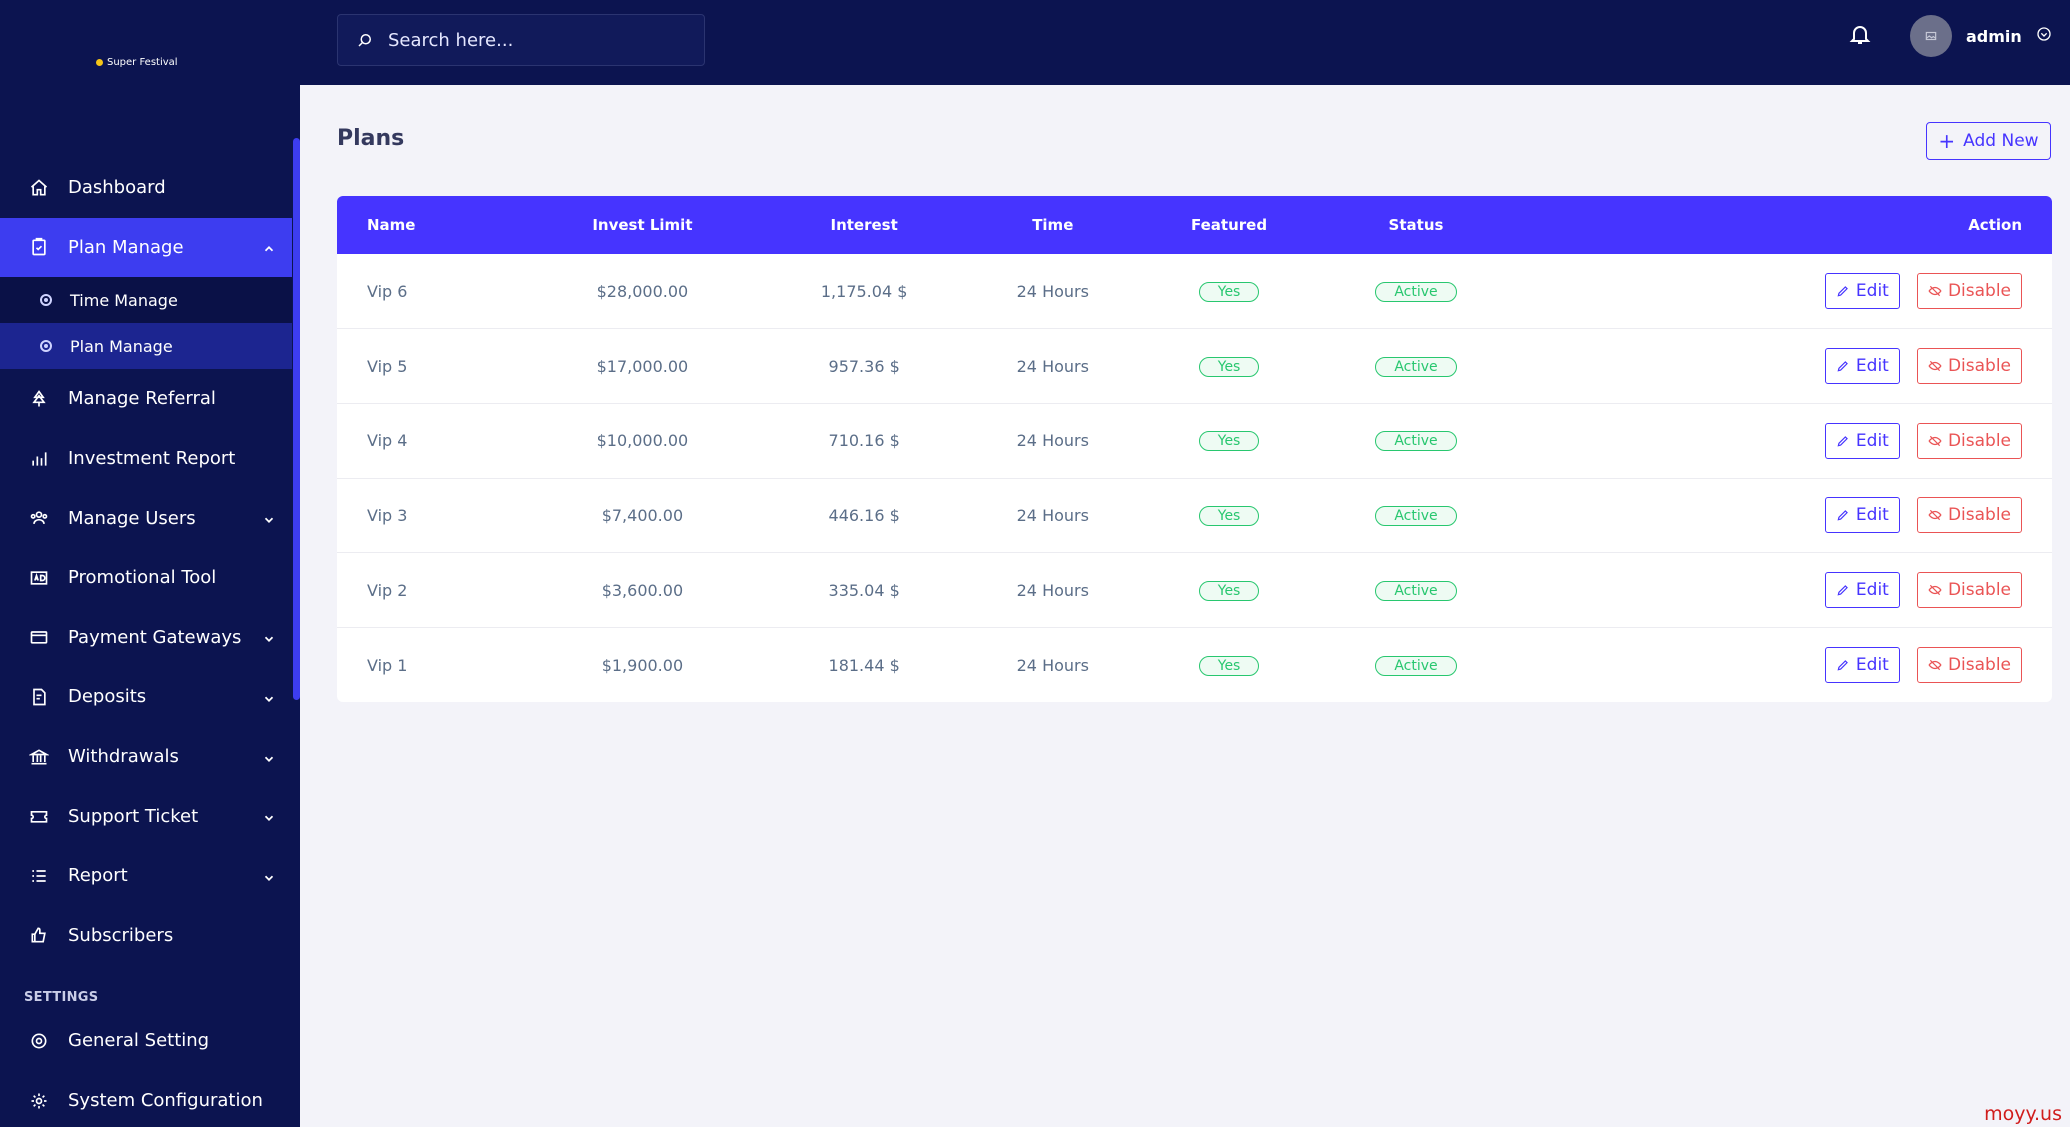  What do you see at coordinates (2044, 36) in the screenshot?
I see `chevron-circle-down-icon` at bounding box center [2044, 36].